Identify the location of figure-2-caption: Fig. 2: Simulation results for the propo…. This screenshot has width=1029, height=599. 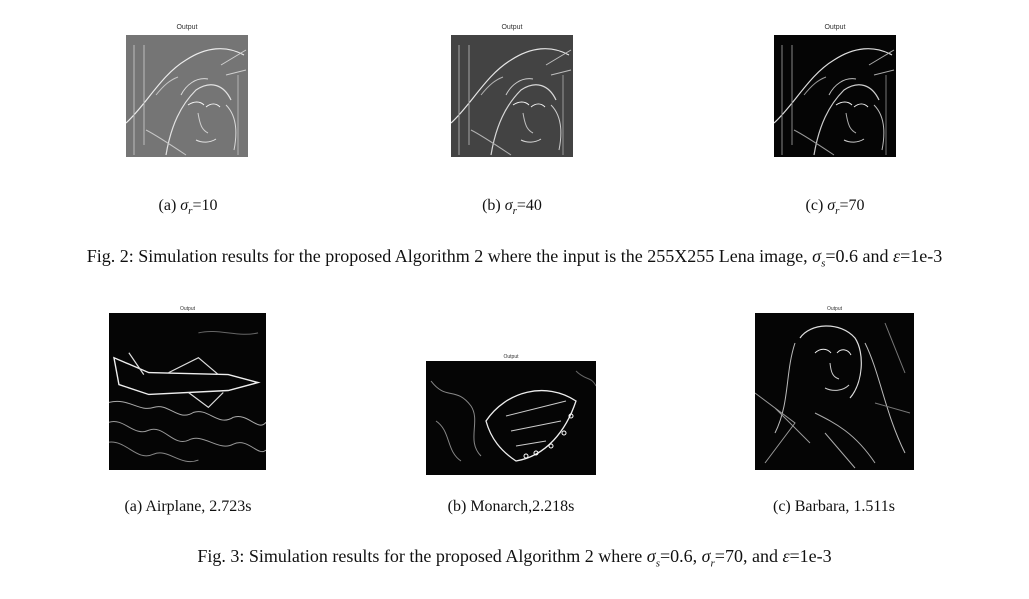
(514, 258).